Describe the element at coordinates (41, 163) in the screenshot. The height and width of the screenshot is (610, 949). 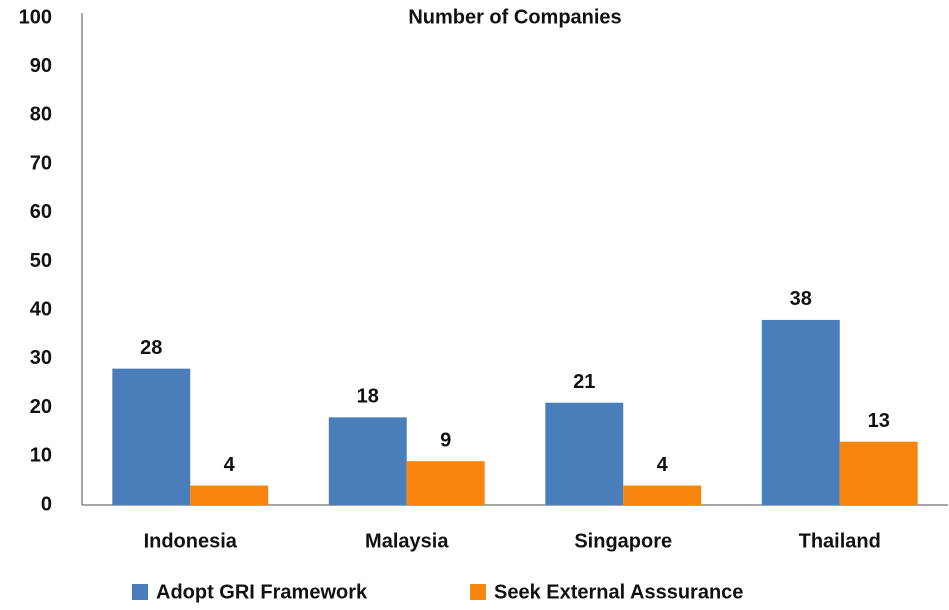
I see `y-tick-label: 70` at that location.